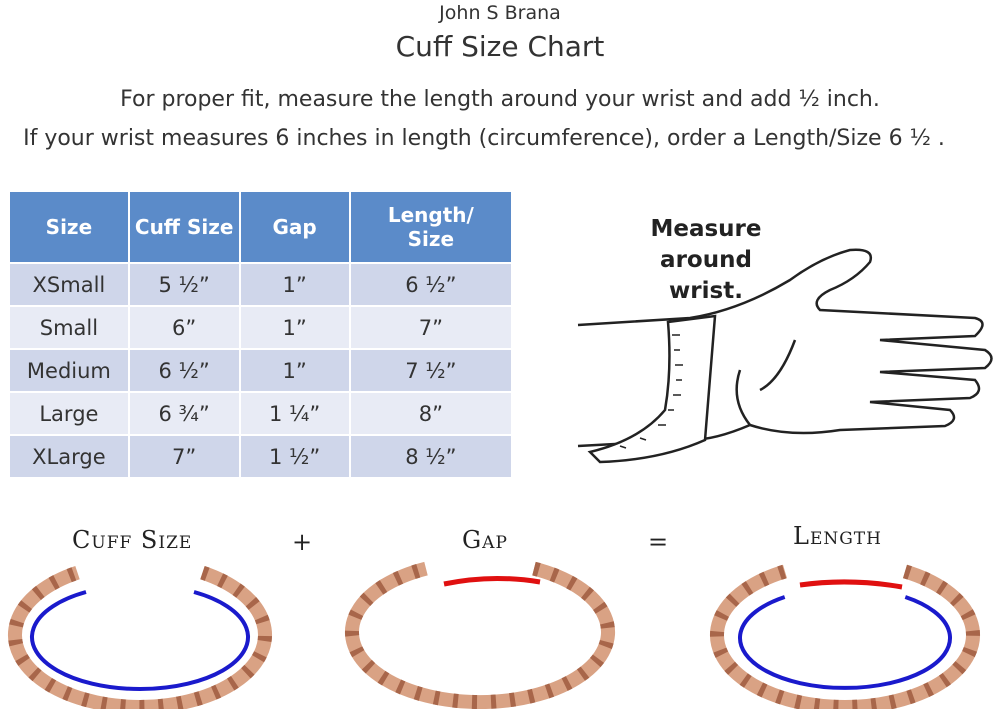  What do you see at coordinates (705, 229) in the screenshot?
I see `caption-word: Measure` at bounding box center [705, 229].